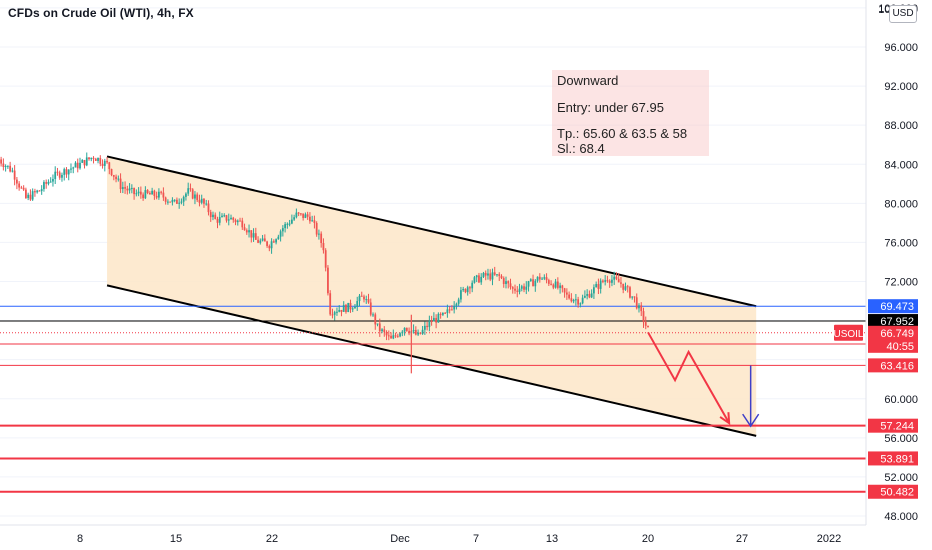  What do you see at coordinates (897, 493) in the screenshot?
I see `level-label-50.482: 50.482` at bounding box center [897, 493].